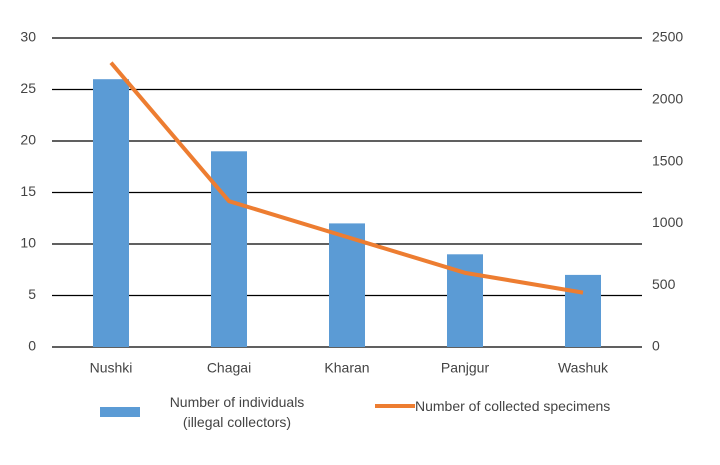  What do you see at coordinates (513, 406) in the screenshot?
I see `legend-label: Number of collected specimens` at bounding box center [513, 406].